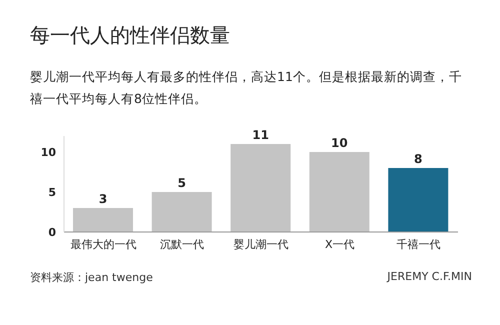 This screenshot has height=325, width=500. Describe the element at coordinates (339, 143) in the screenshot. I see `data-label: 10` at that location.